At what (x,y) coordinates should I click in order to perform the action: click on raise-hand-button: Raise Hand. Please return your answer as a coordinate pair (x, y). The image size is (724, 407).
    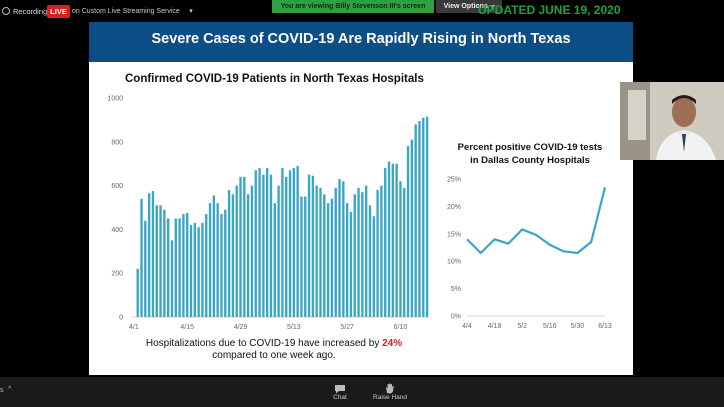
    Looking at the image, I should click on (390, 392).